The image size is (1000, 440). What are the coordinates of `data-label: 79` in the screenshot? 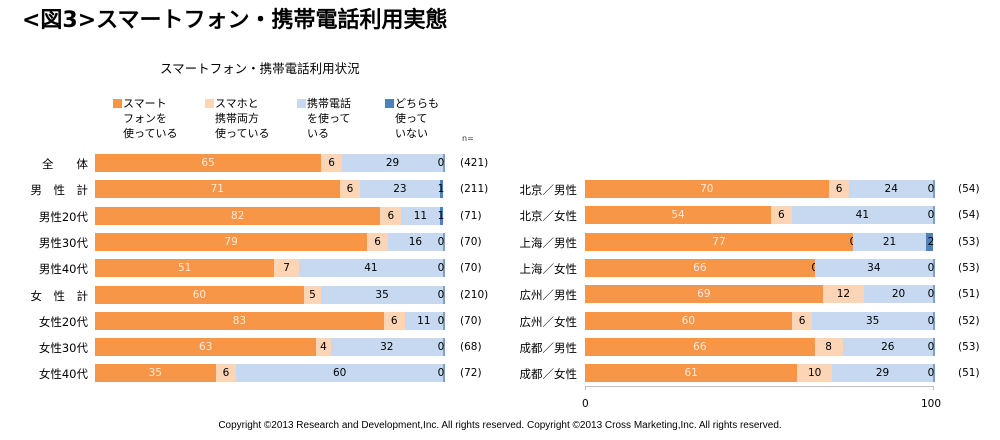 It's located at (231, 241).